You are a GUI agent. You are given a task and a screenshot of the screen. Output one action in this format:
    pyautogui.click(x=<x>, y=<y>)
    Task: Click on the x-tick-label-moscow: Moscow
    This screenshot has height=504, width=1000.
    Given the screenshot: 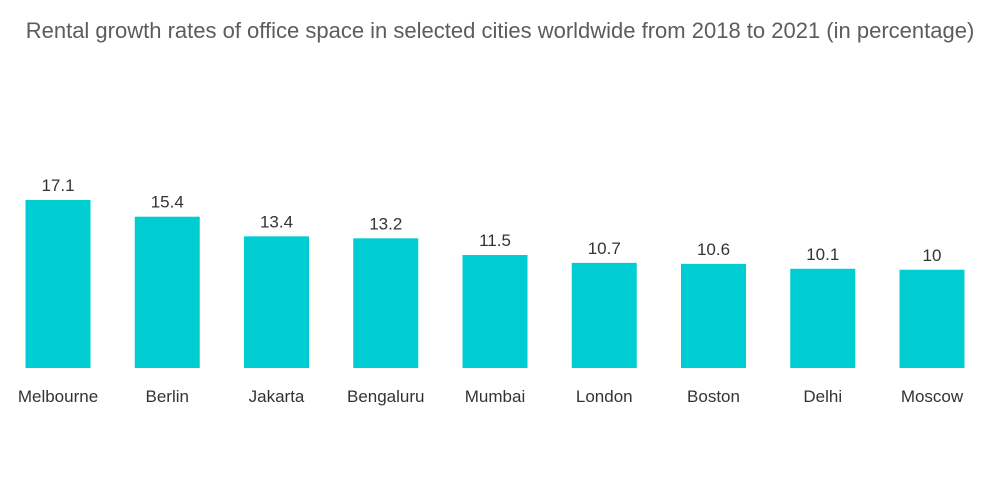 What is the action you would take?
    pyautogui.click(x=932, y=396)
    